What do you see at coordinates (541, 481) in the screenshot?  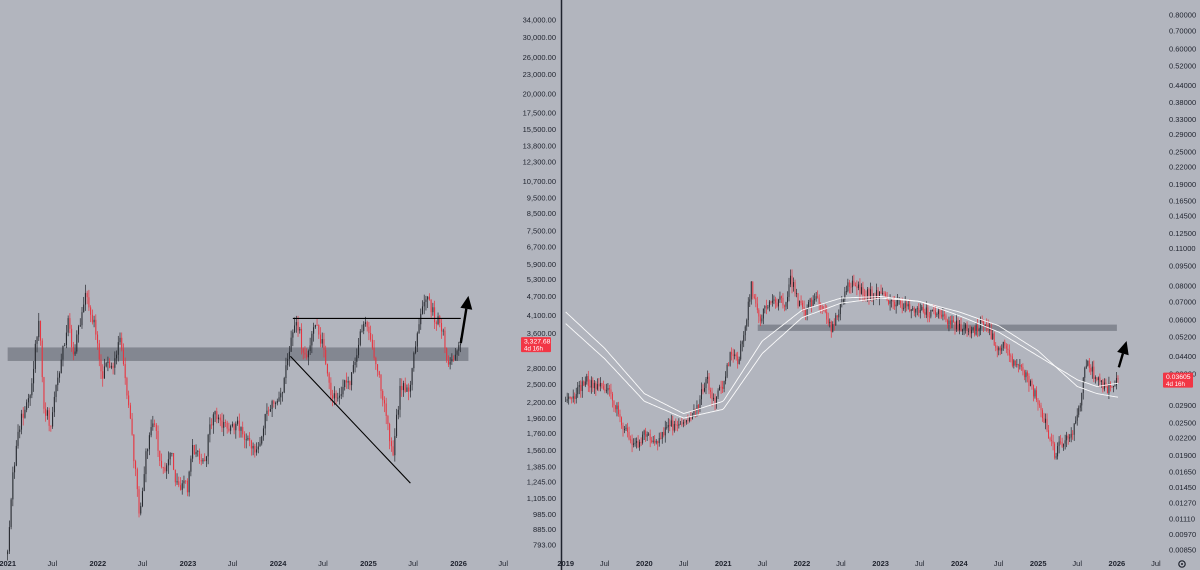 I see `left-y-tick-label: 1,245.00` at bounding box center [541, 481].